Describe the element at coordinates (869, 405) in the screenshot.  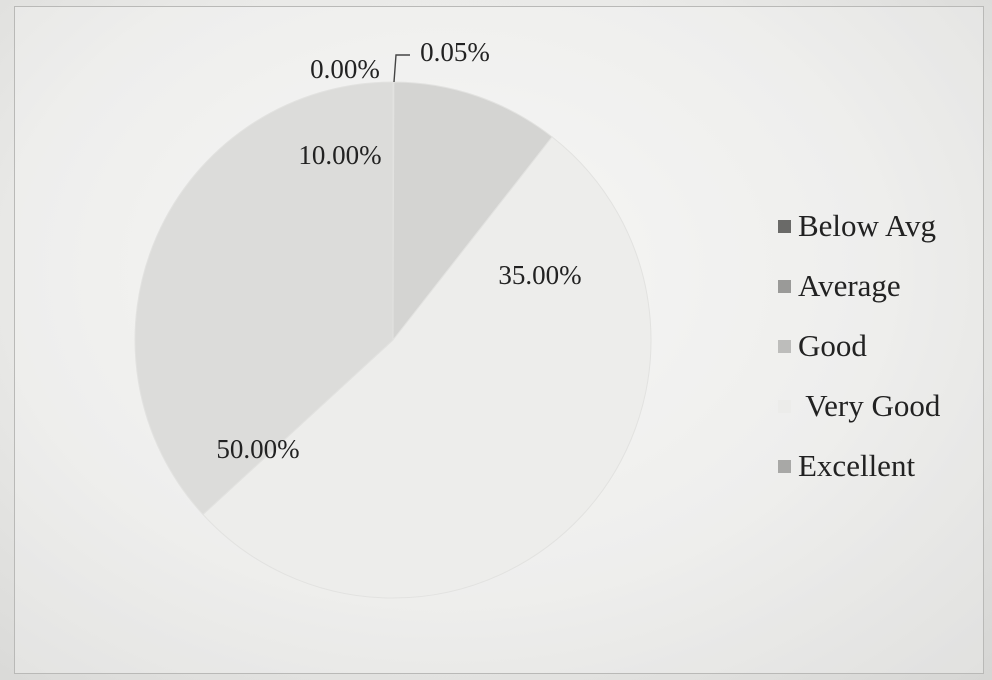
I see `legend-label: Very Good` at that location.